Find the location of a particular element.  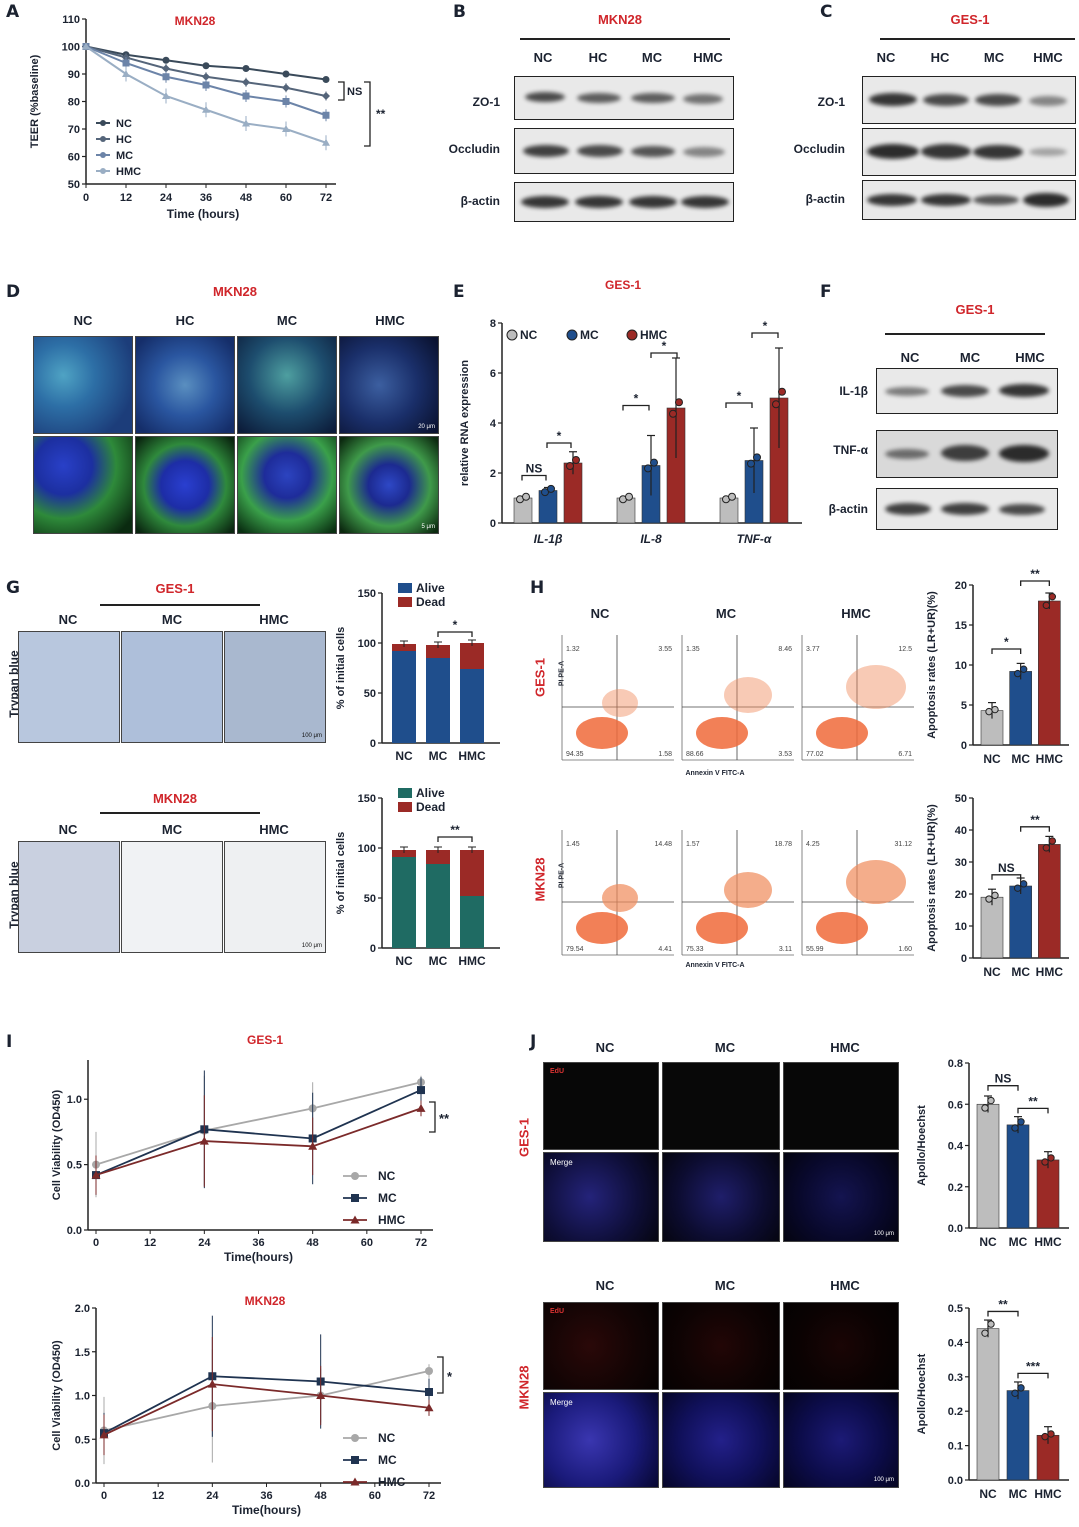

edu-j1-mc-merge is located at coordinates (721, 1197).